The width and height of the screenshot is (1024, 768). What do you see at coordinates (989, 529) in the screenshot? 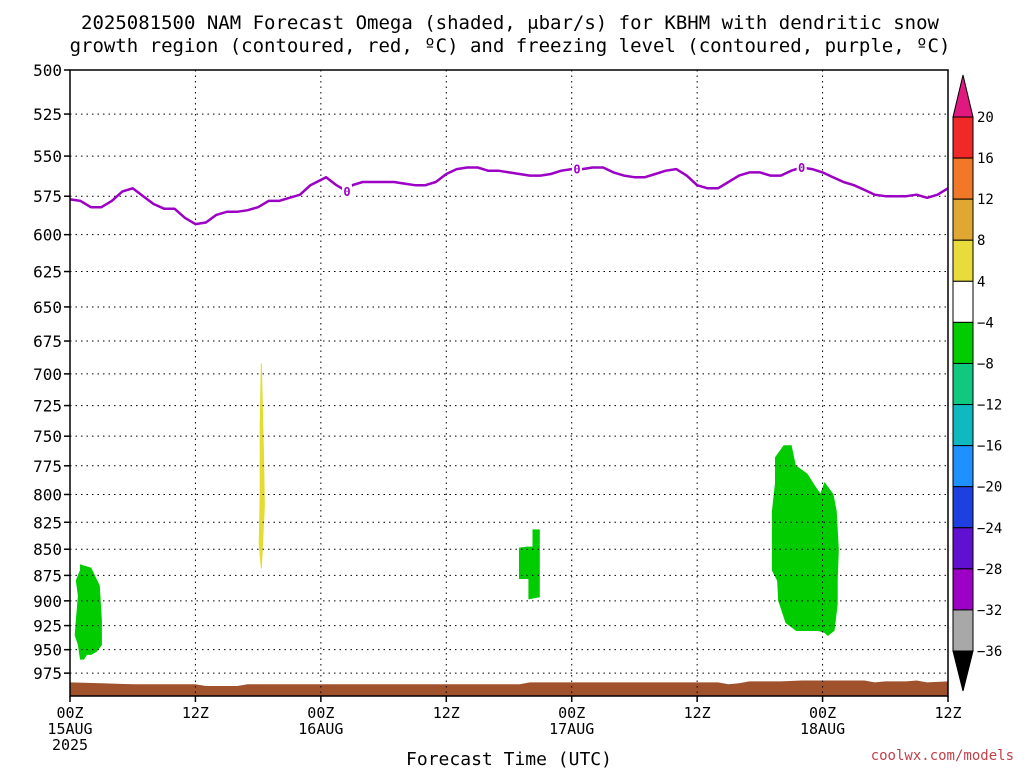
I see `colorbar-label-11: −24` at bounding box center [989, 529].